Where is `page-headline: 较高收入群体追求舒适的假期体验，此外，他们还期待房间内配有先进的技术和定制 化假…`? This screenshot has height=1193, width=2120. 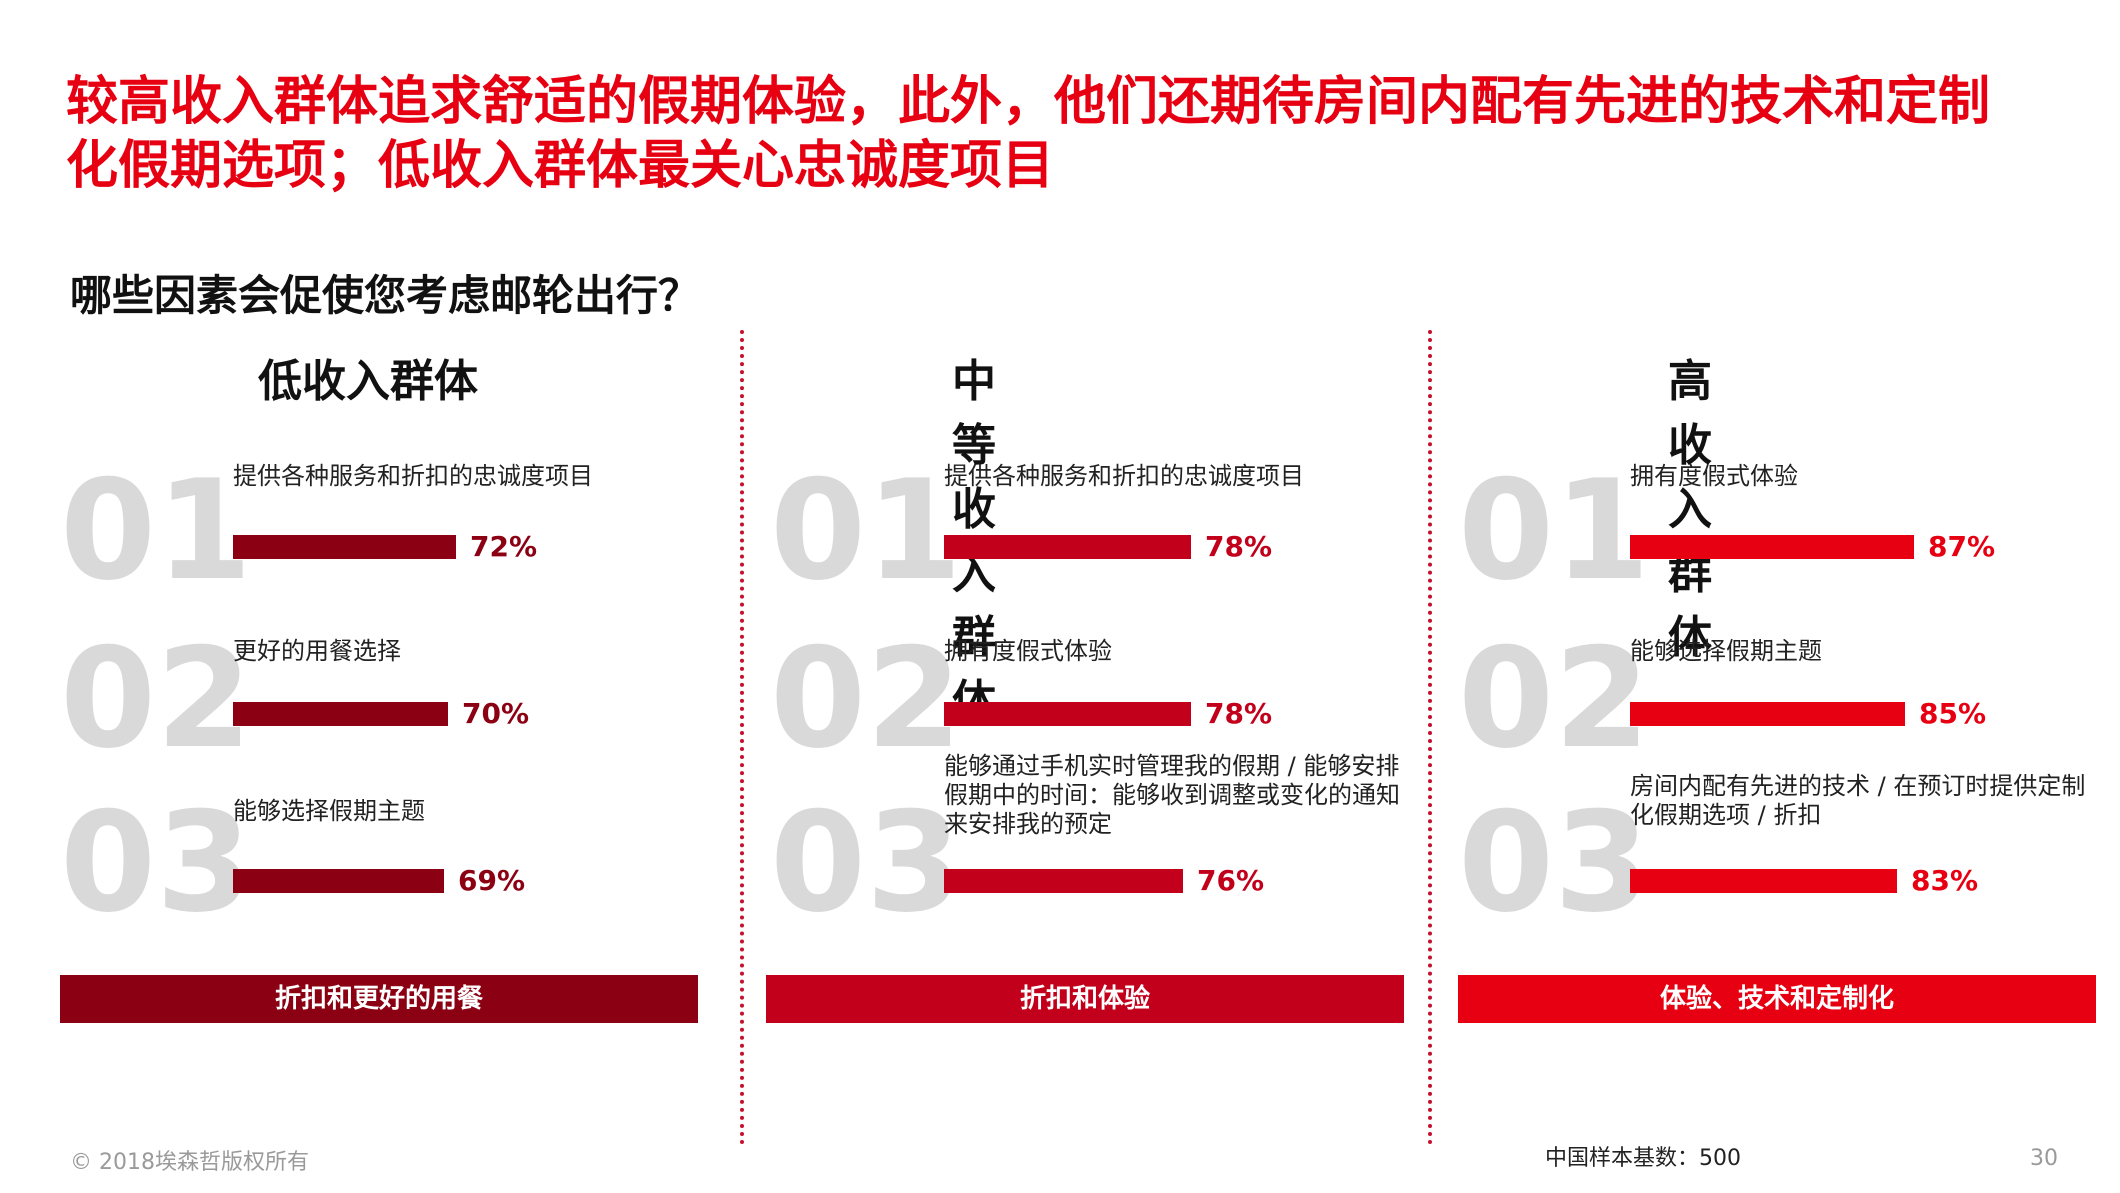
page-headline: 较高收入群体追求舒适的假期体验，此外，他们还期待房间内配有先进的技术和定制 化假… is located at coordinates (1066, 134).